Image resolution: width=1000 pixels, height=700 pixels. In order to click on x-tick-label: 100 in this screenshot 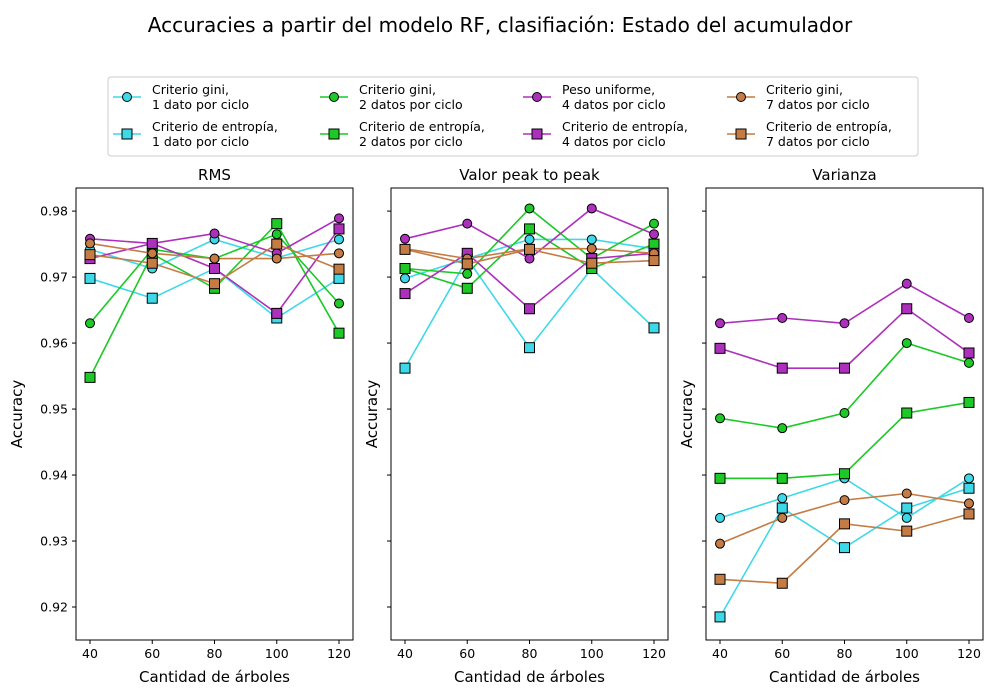, I will do `click(907, 653)`.